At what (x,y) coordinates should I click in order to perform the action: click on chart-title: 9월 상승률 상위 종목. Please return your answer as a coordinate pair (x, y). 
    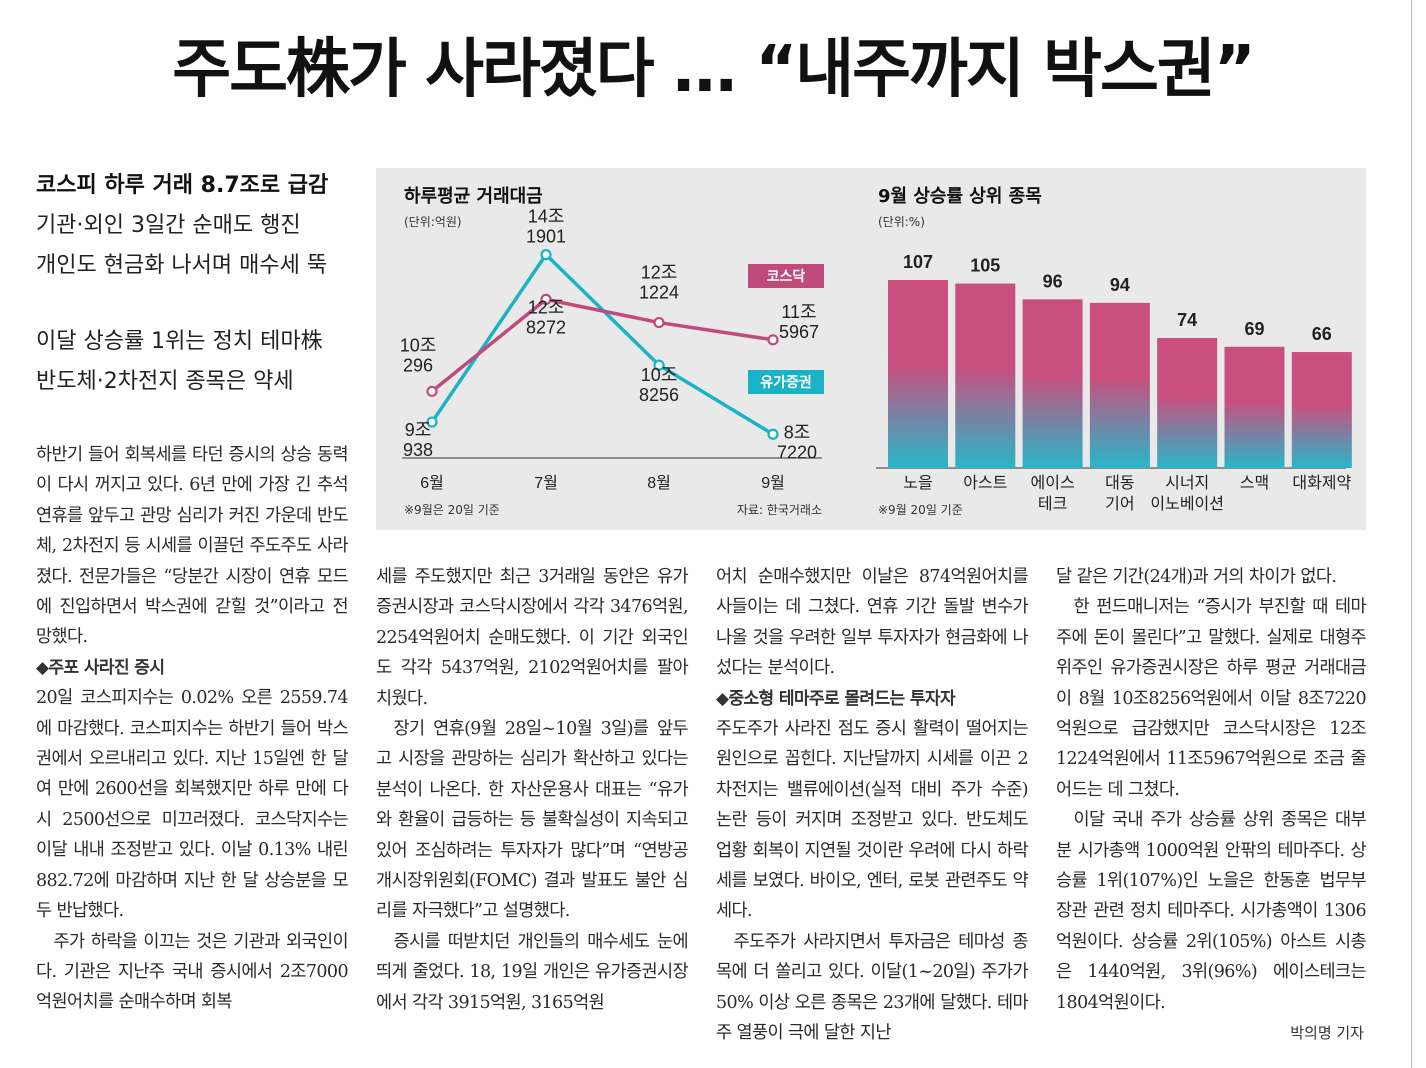
    Looking at the image, I should click on (960, 196).